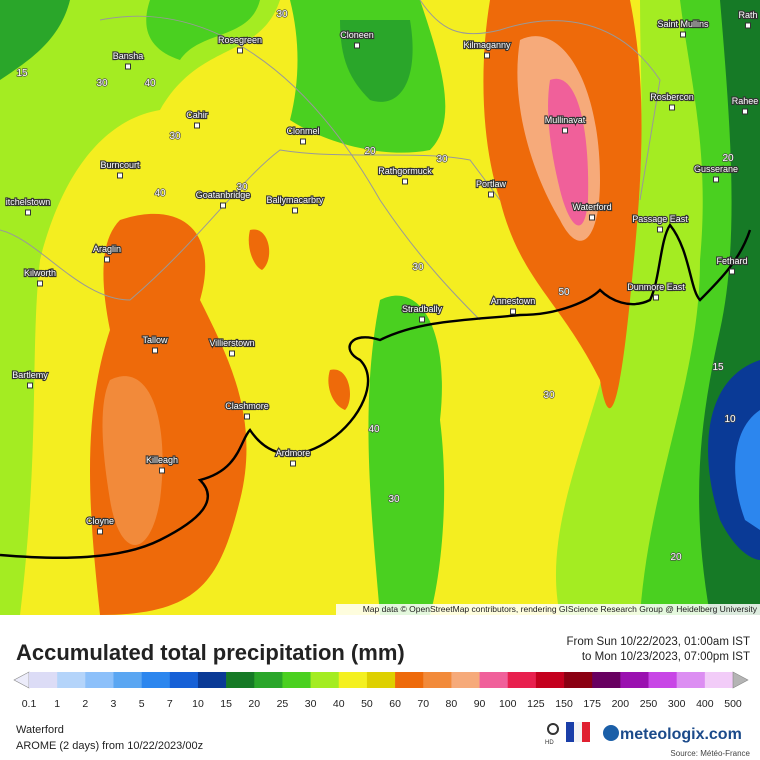 The width and height of the screenshot is (760, 760). I want to click on legend-label: 90, so click(480, 704).